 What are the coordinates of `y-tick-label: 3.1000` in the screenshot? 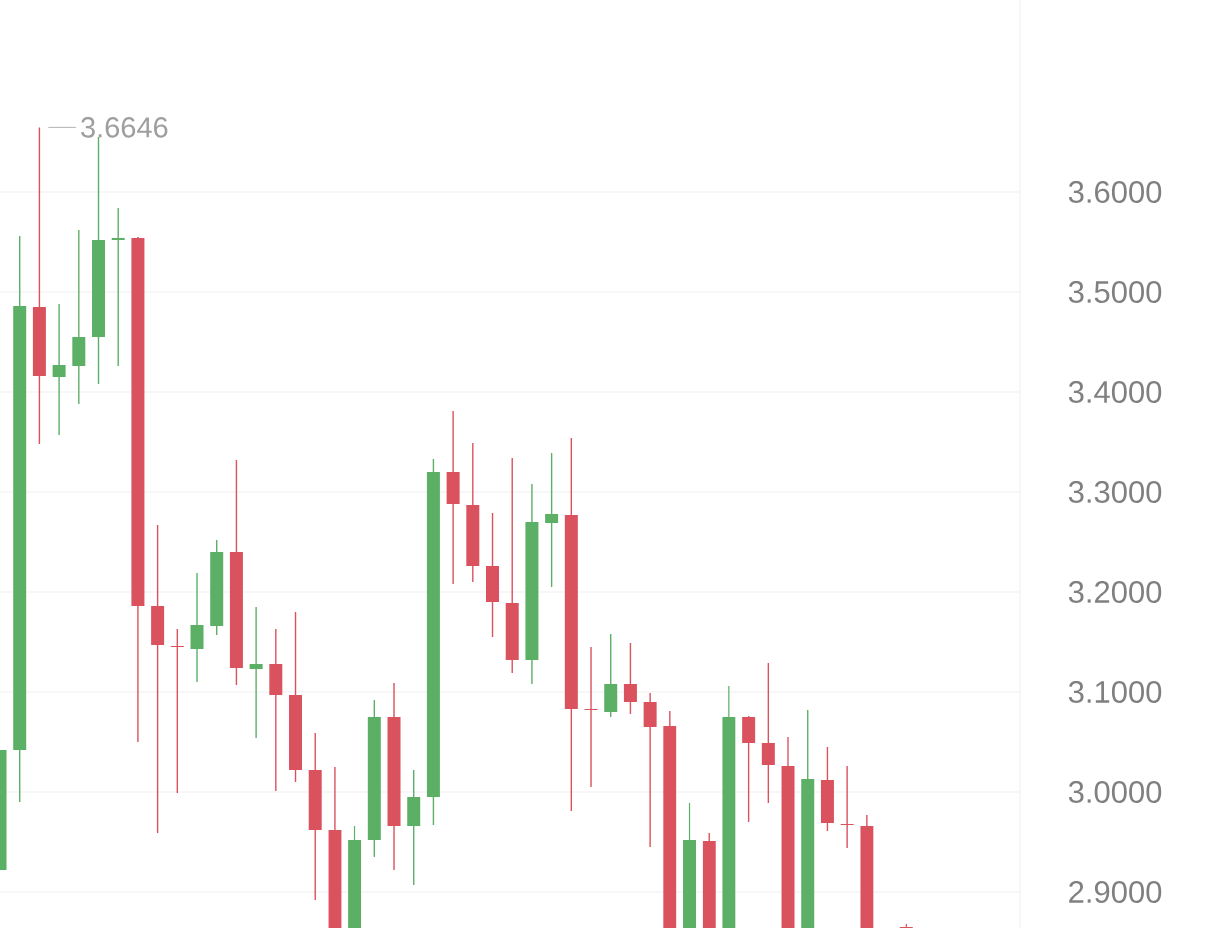 It's located at (1115, 692).